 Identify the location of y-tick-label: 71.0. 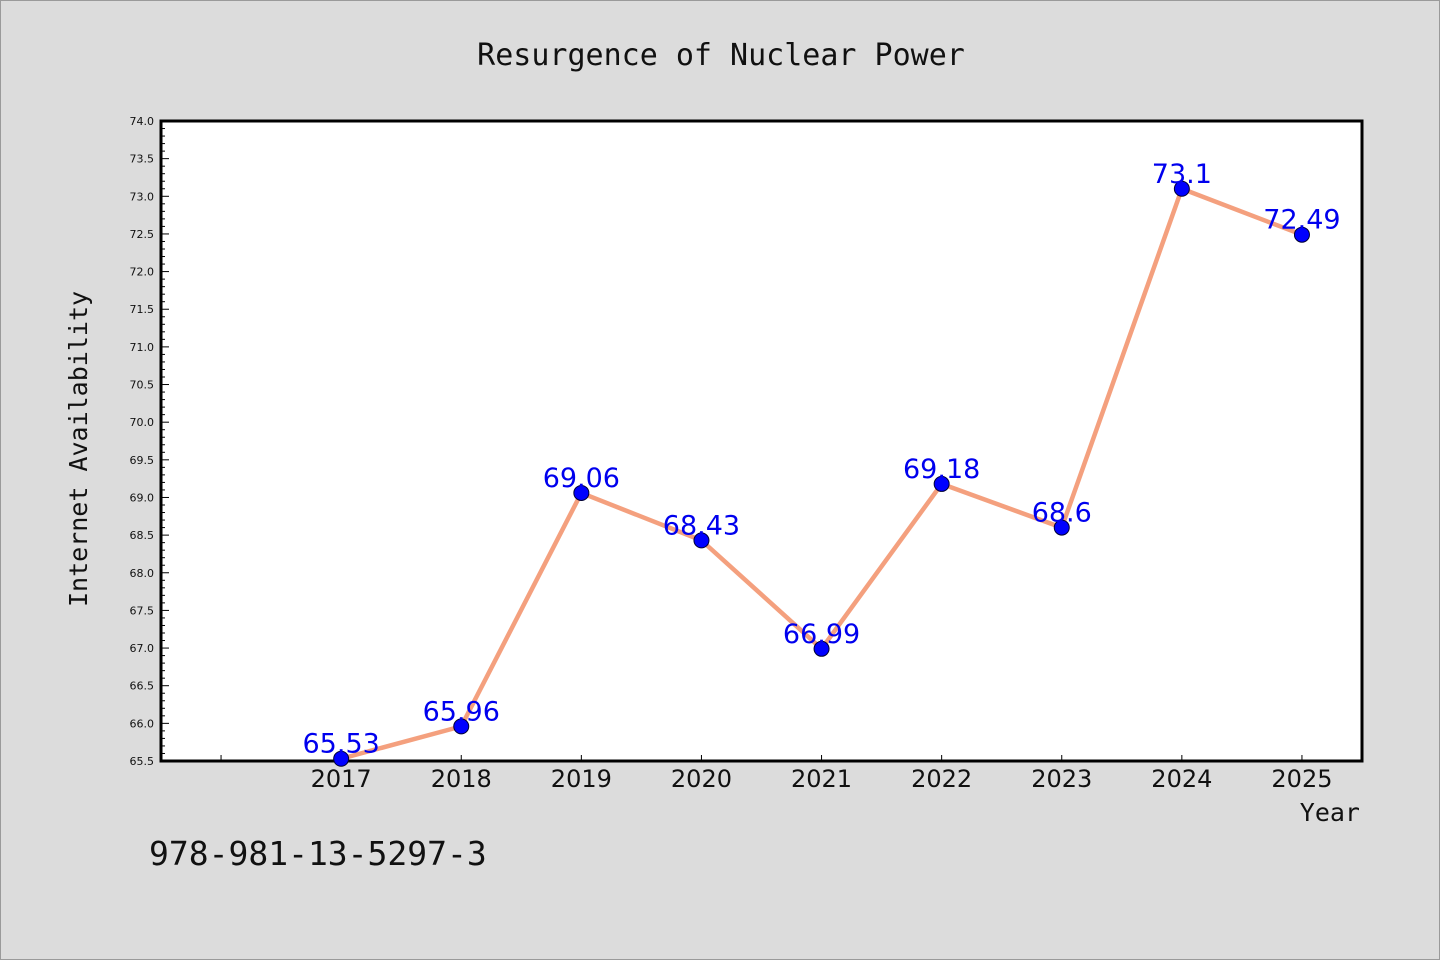
(142, 347).